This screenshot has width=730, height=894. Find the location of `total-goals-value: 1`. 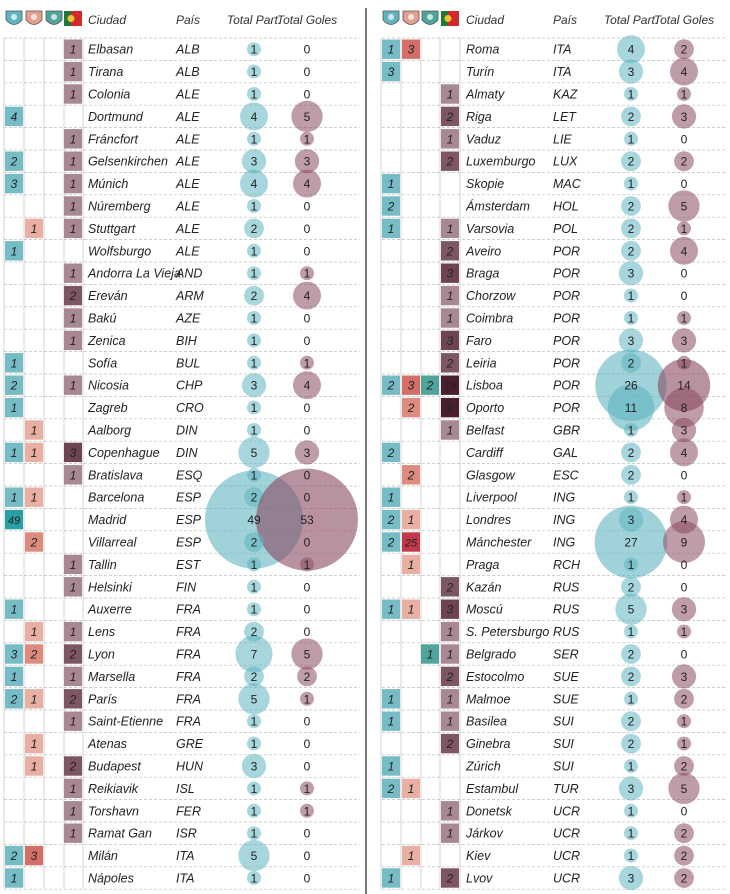

total-goals-value: 1 is located at coordinates (307, 565).